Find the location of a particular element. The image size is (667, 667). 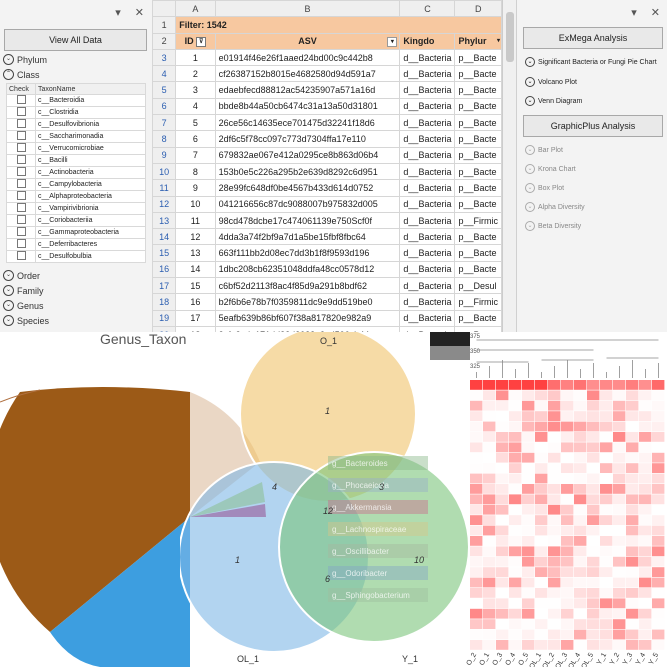

asv-cell: 663f111bb2d08ec7dd3b1f8f9593d196 is located at coordinates (307, 253).